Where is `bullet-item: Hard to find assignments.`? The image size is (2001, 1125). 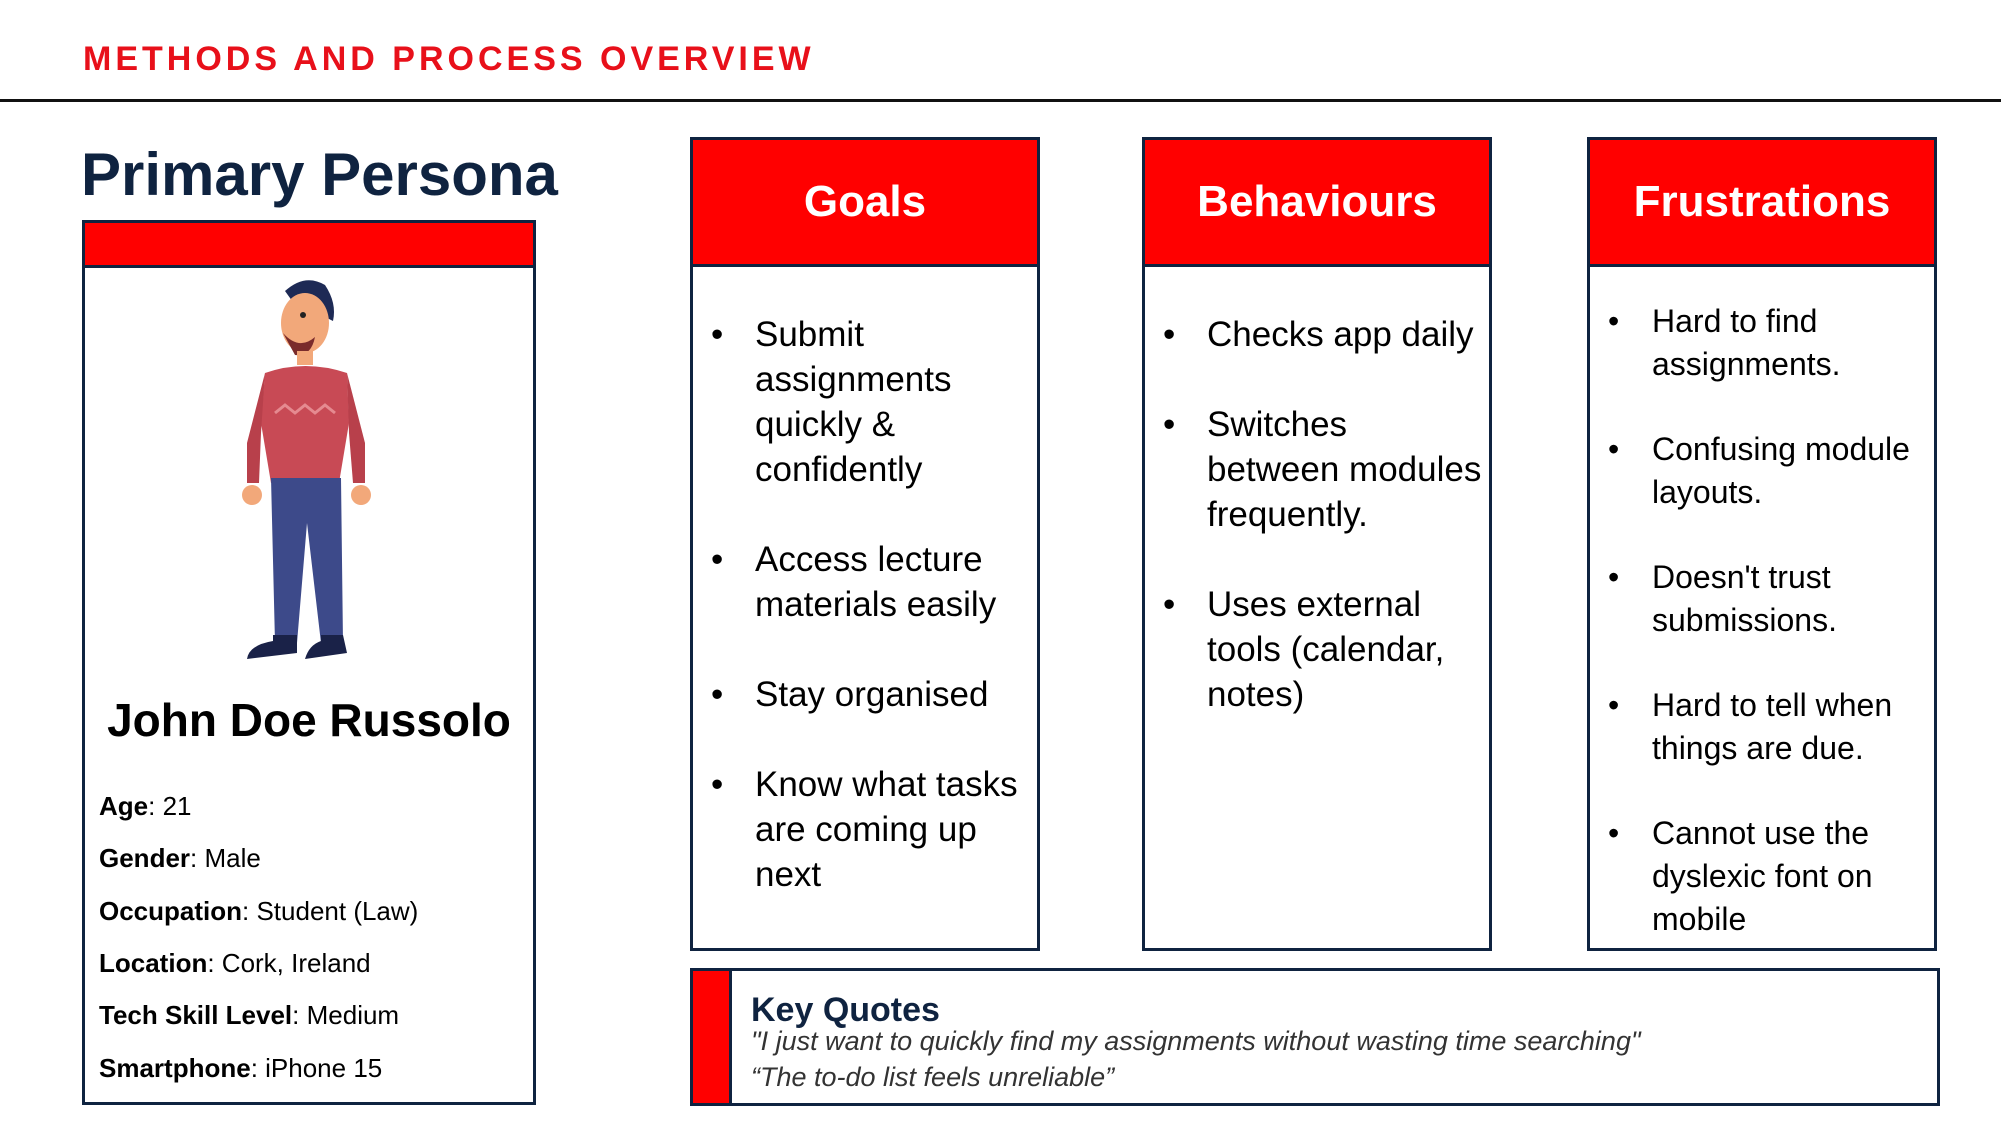 bullet-item: Hard to find assignments. is located at coordinates (1765, 343).